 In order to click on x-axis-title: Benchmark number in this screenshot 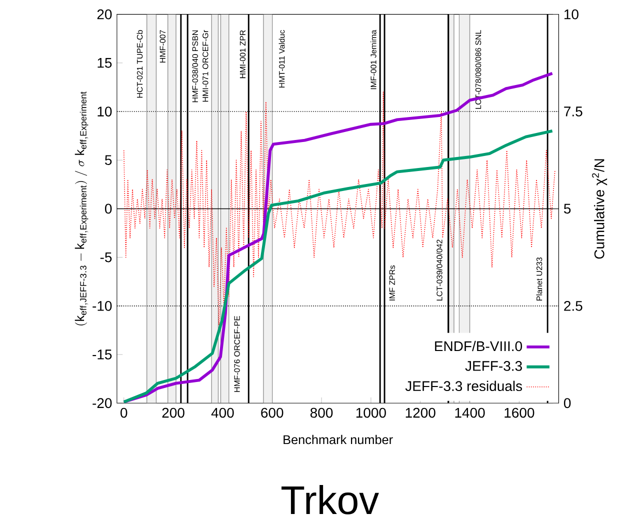, I will do `click(338, 439)`.